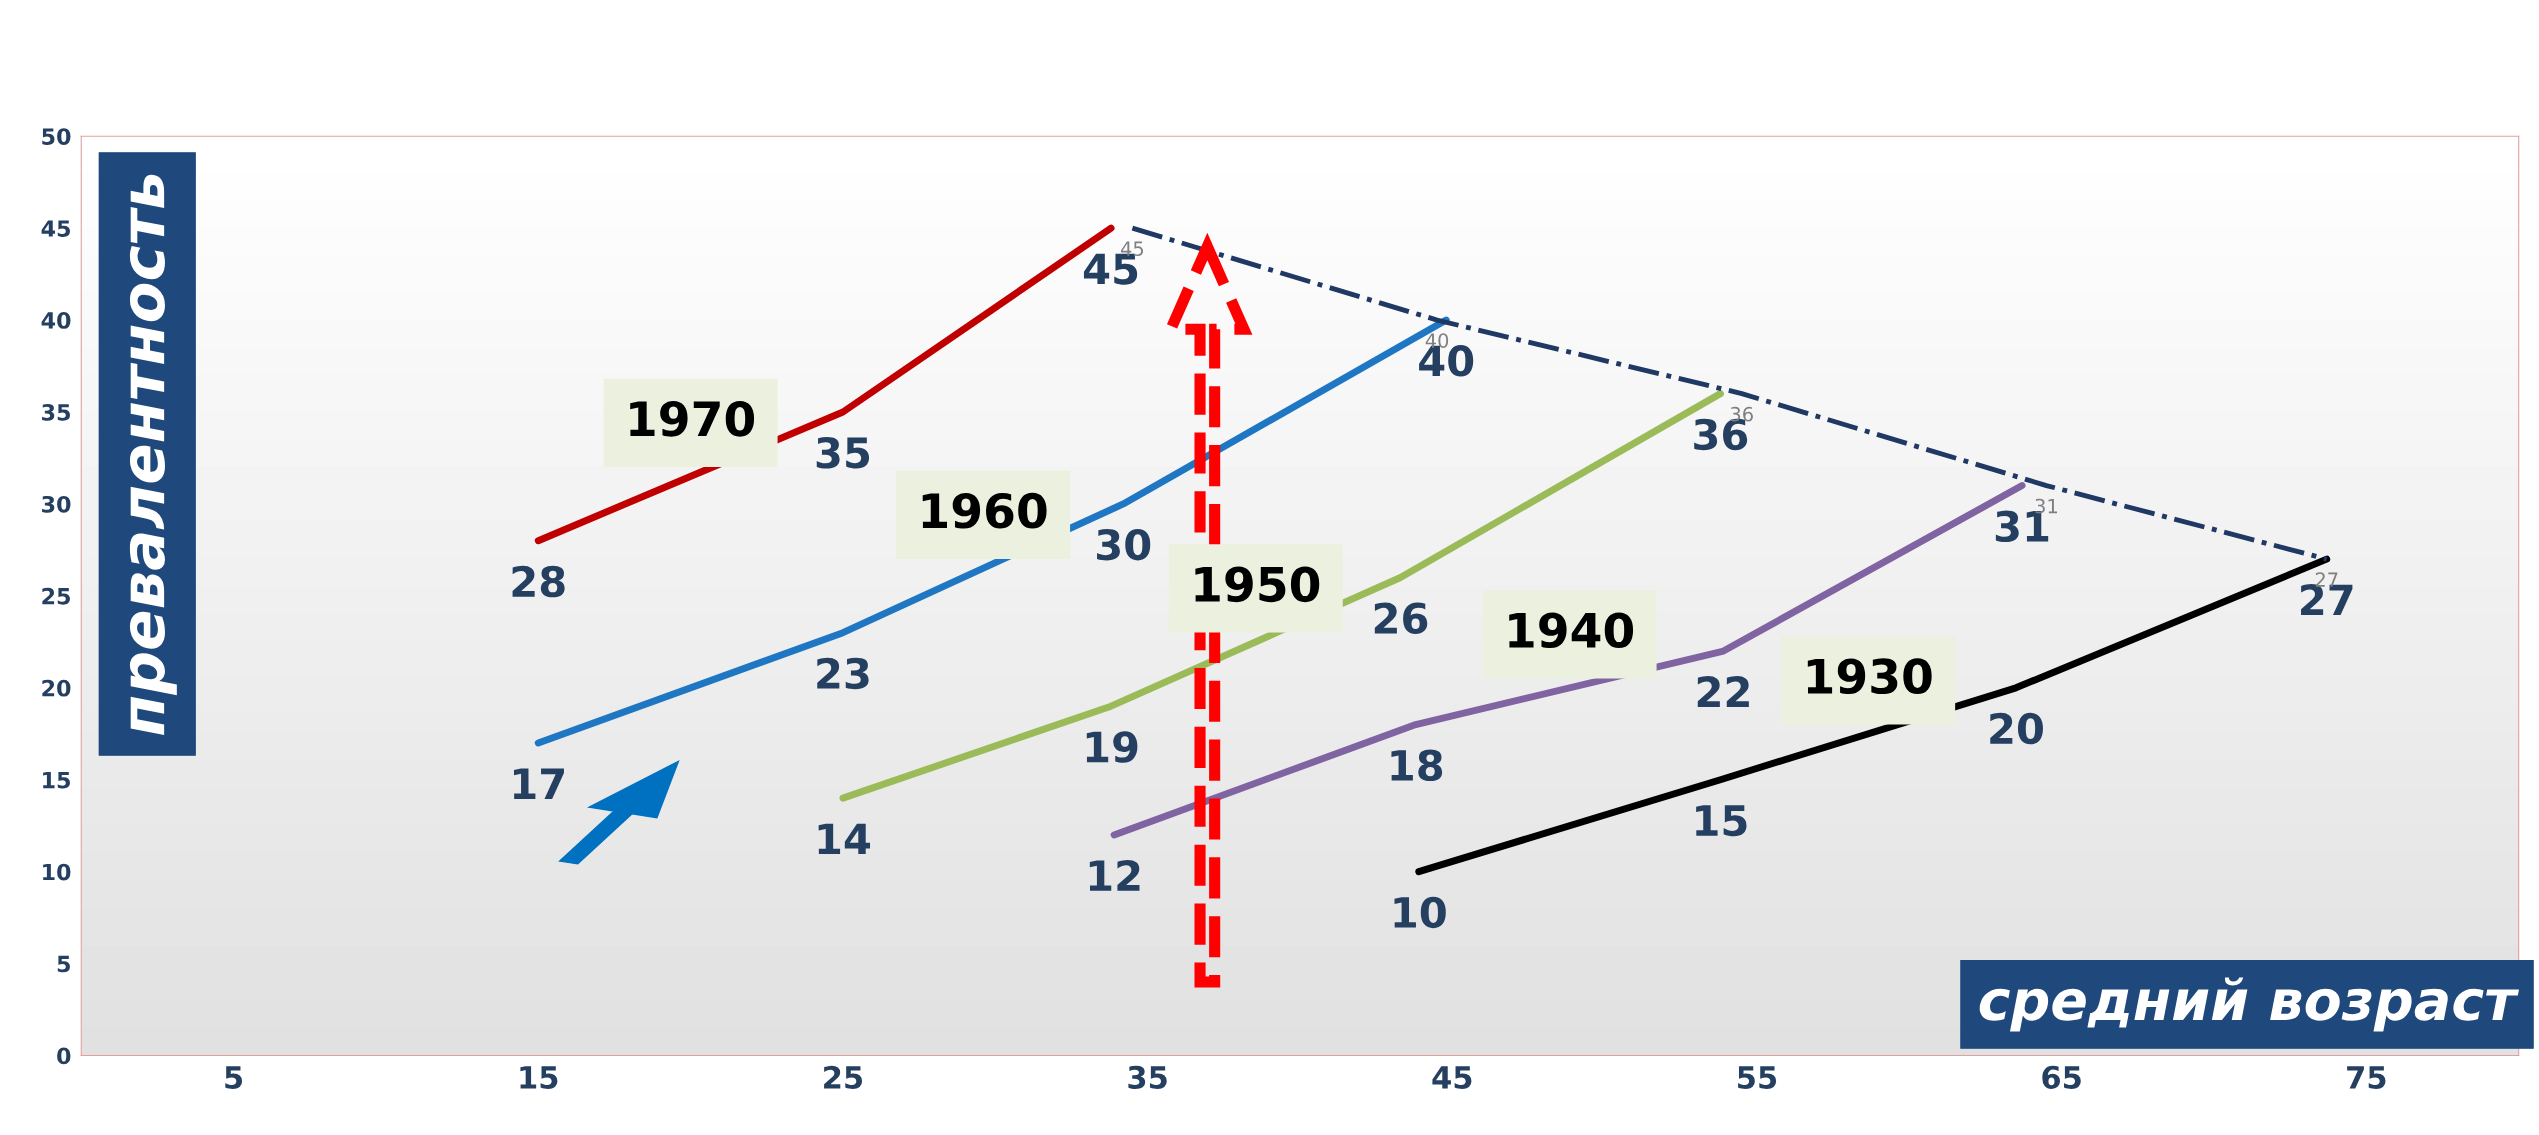 This screenshot has height=1135, width=2539. Describe the element at coordinates (984, 510) in the screenshot. I see `series-label: 1960` at that location.